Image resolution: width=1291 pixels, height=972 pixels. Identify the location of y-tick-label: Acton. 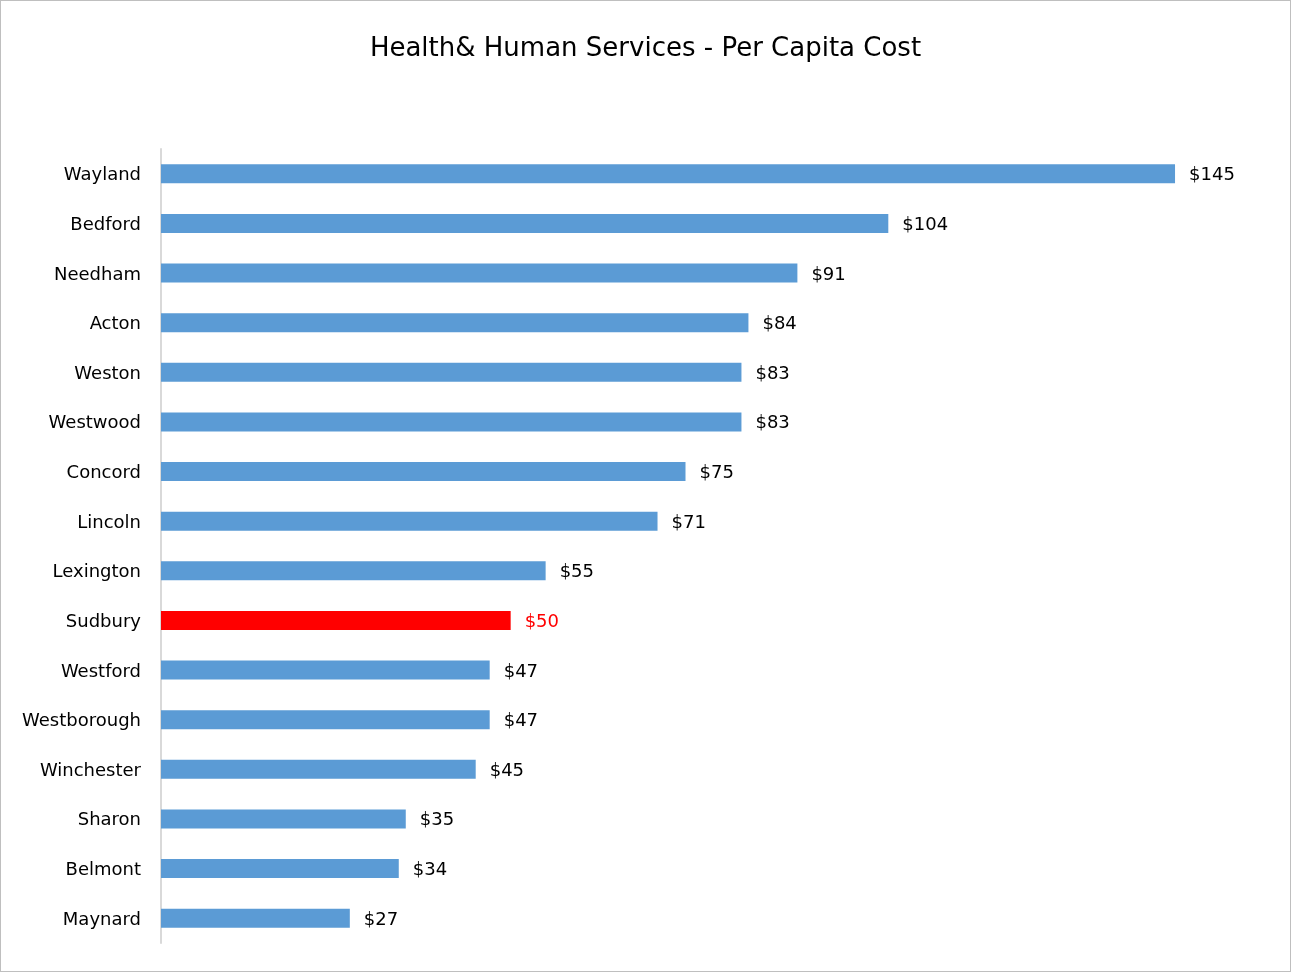
(115, 323).